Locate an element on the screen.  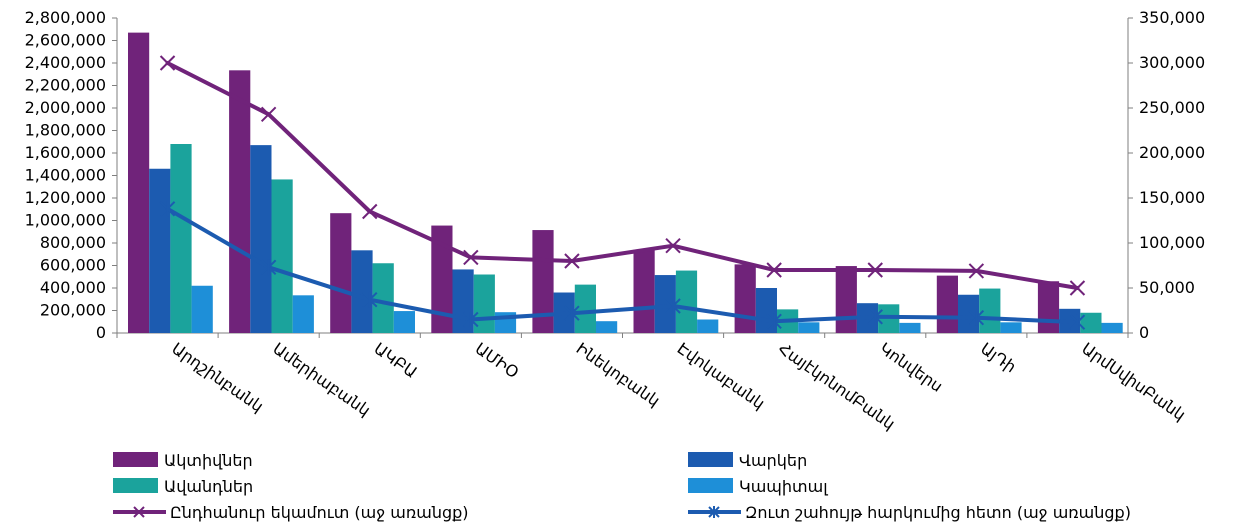
legend-label: Ակտիվներ is located at coordinates (208, 460).